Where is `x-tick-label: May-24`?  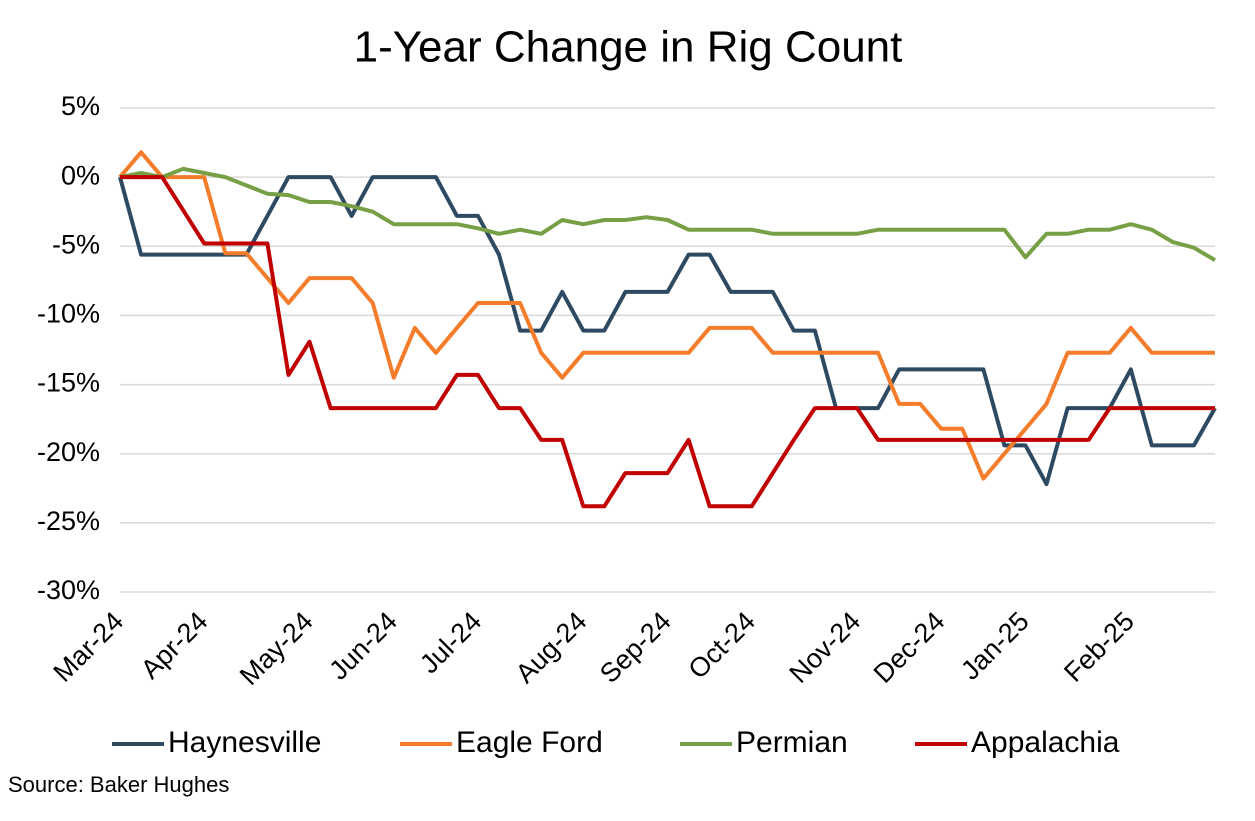 x-tick-label: May-24 is located at coordinates (276, 648).